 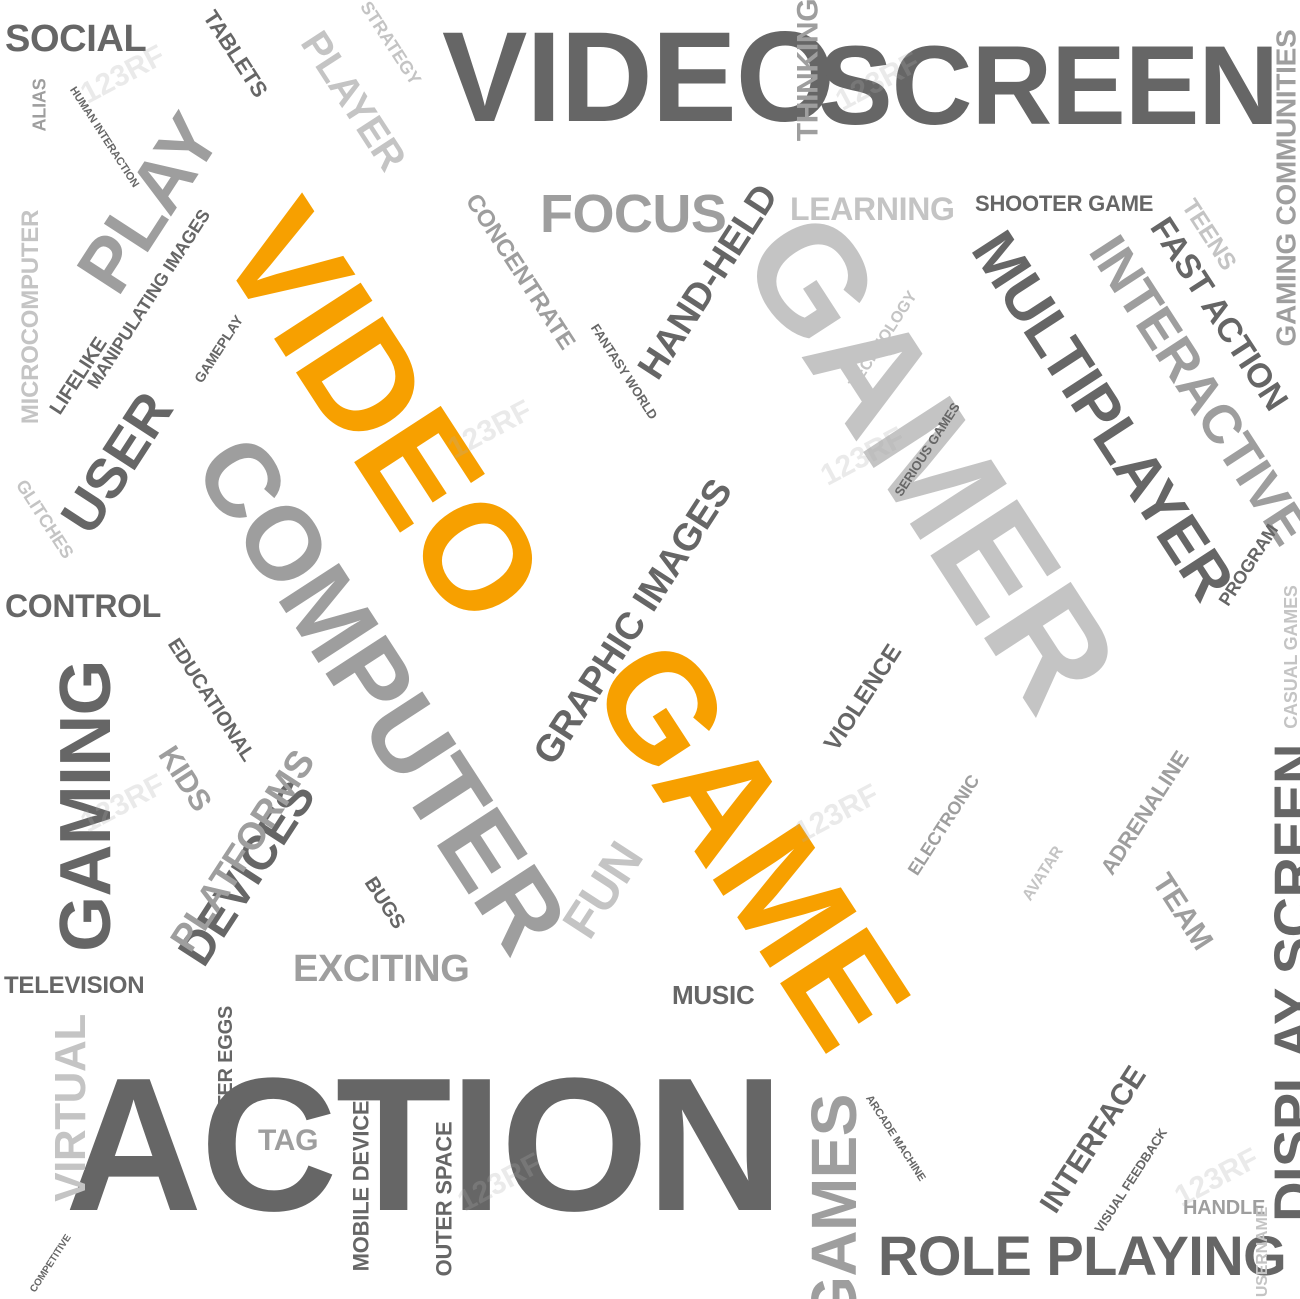 I want to click on word-team: TEAM, so click(x=1182, y=911).